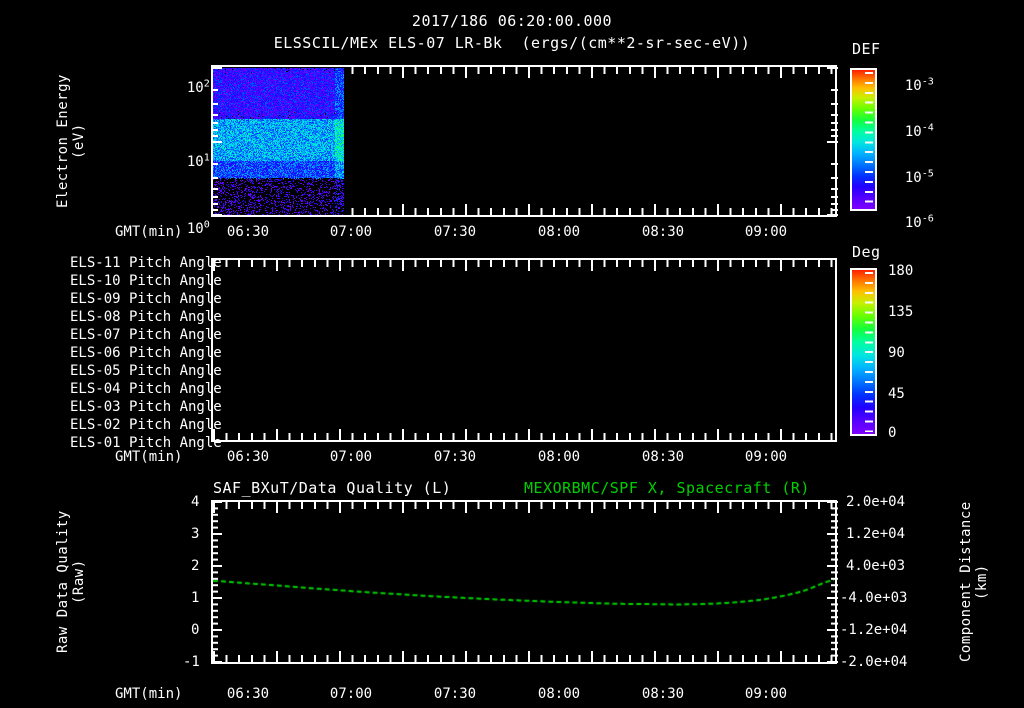 The width and height of the screenshot is (1024, 708). What do you see at coordinates (866, 252) in the screenshot?
I see `colorbar-deg-title: Deg` at bounding box center [866, 252].